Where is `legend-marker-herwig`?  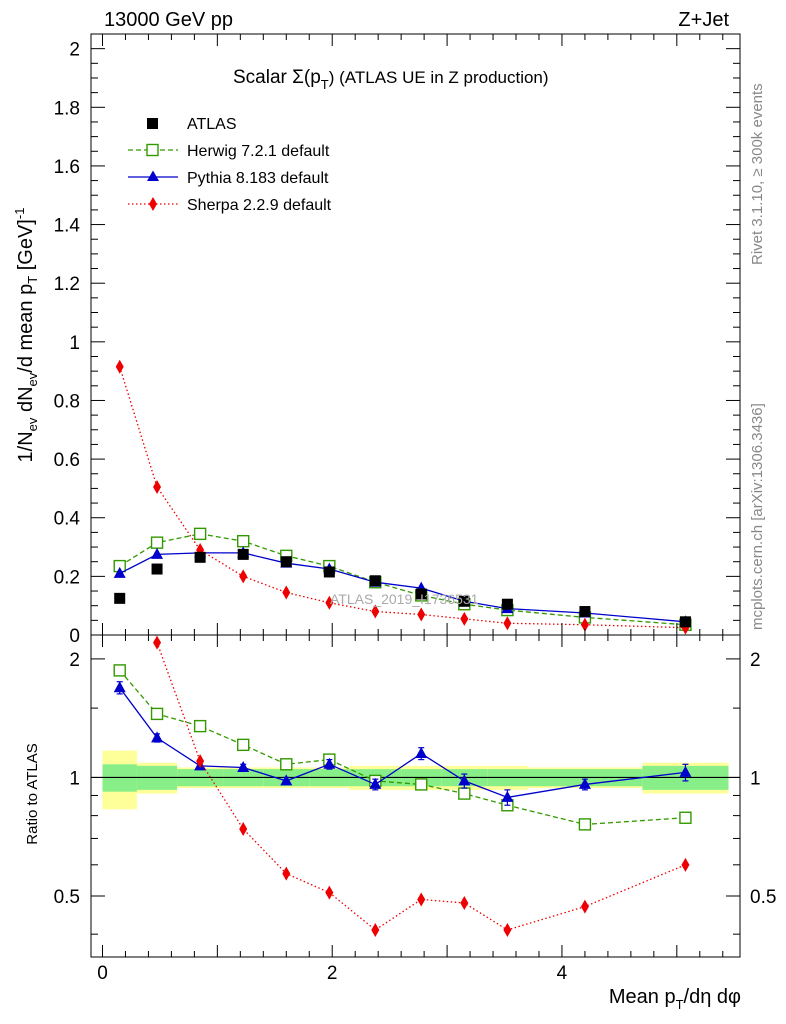 legend-marker-herwig is located at coordinates (152, 150).